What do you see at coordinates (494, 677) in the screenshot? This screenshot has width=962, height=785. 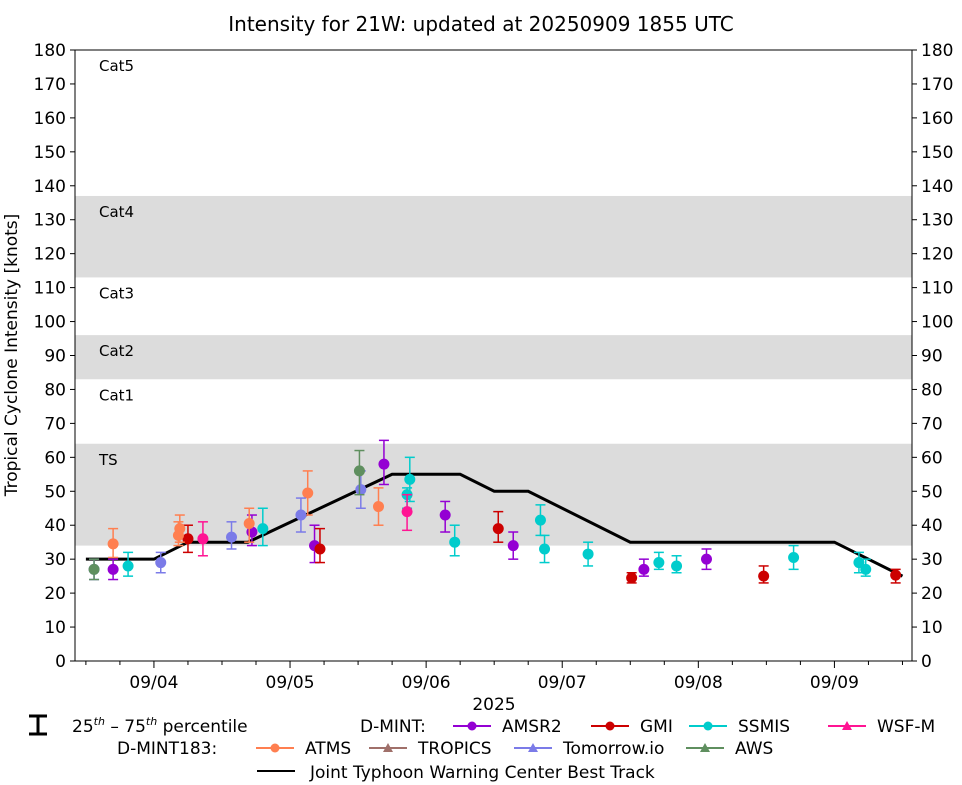 I see `x-axis: 09/04 09/05 09/06 09/07 09/08 09/09` at bounding box center [494, 677].